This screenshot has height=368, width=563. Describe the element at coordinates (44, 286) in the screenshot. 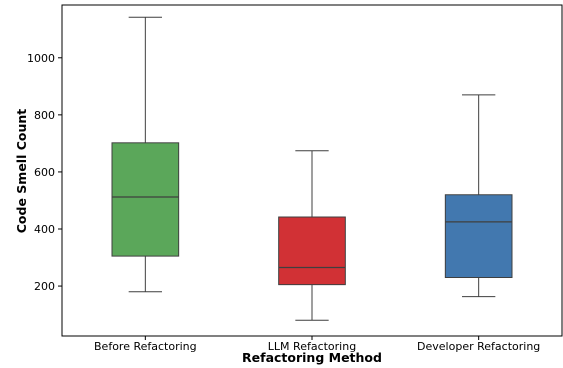

I see `y-tick-label: 200` at that location.